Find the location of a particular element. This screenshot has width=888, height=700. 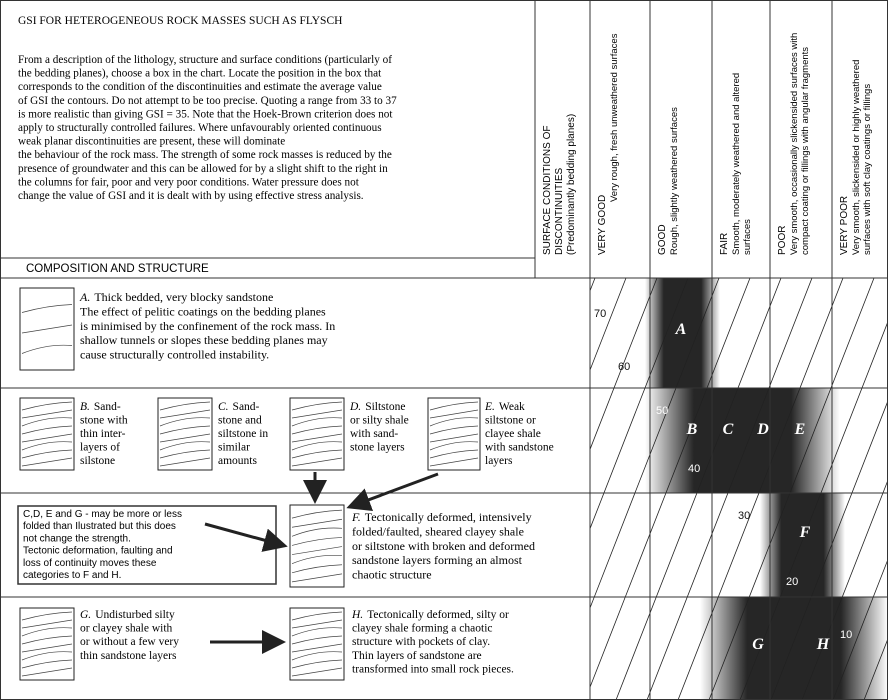

item-letter: E. is located at coordinates (489, 407).